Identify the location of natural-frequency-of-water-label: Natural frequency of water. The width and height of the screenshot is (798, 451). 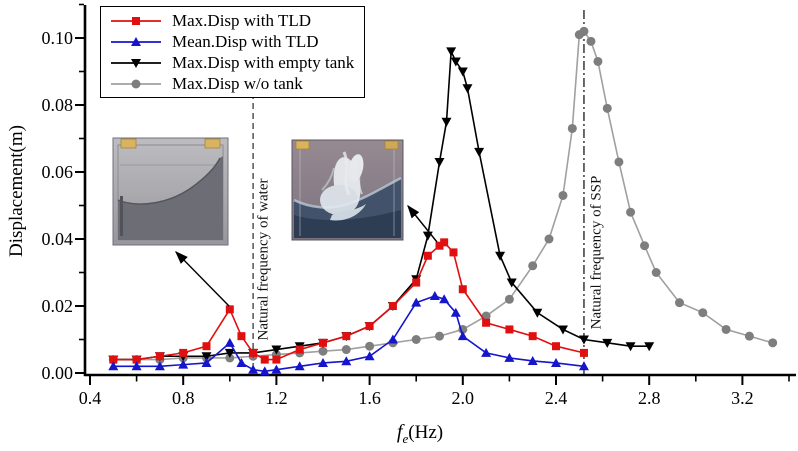
(263, 259).